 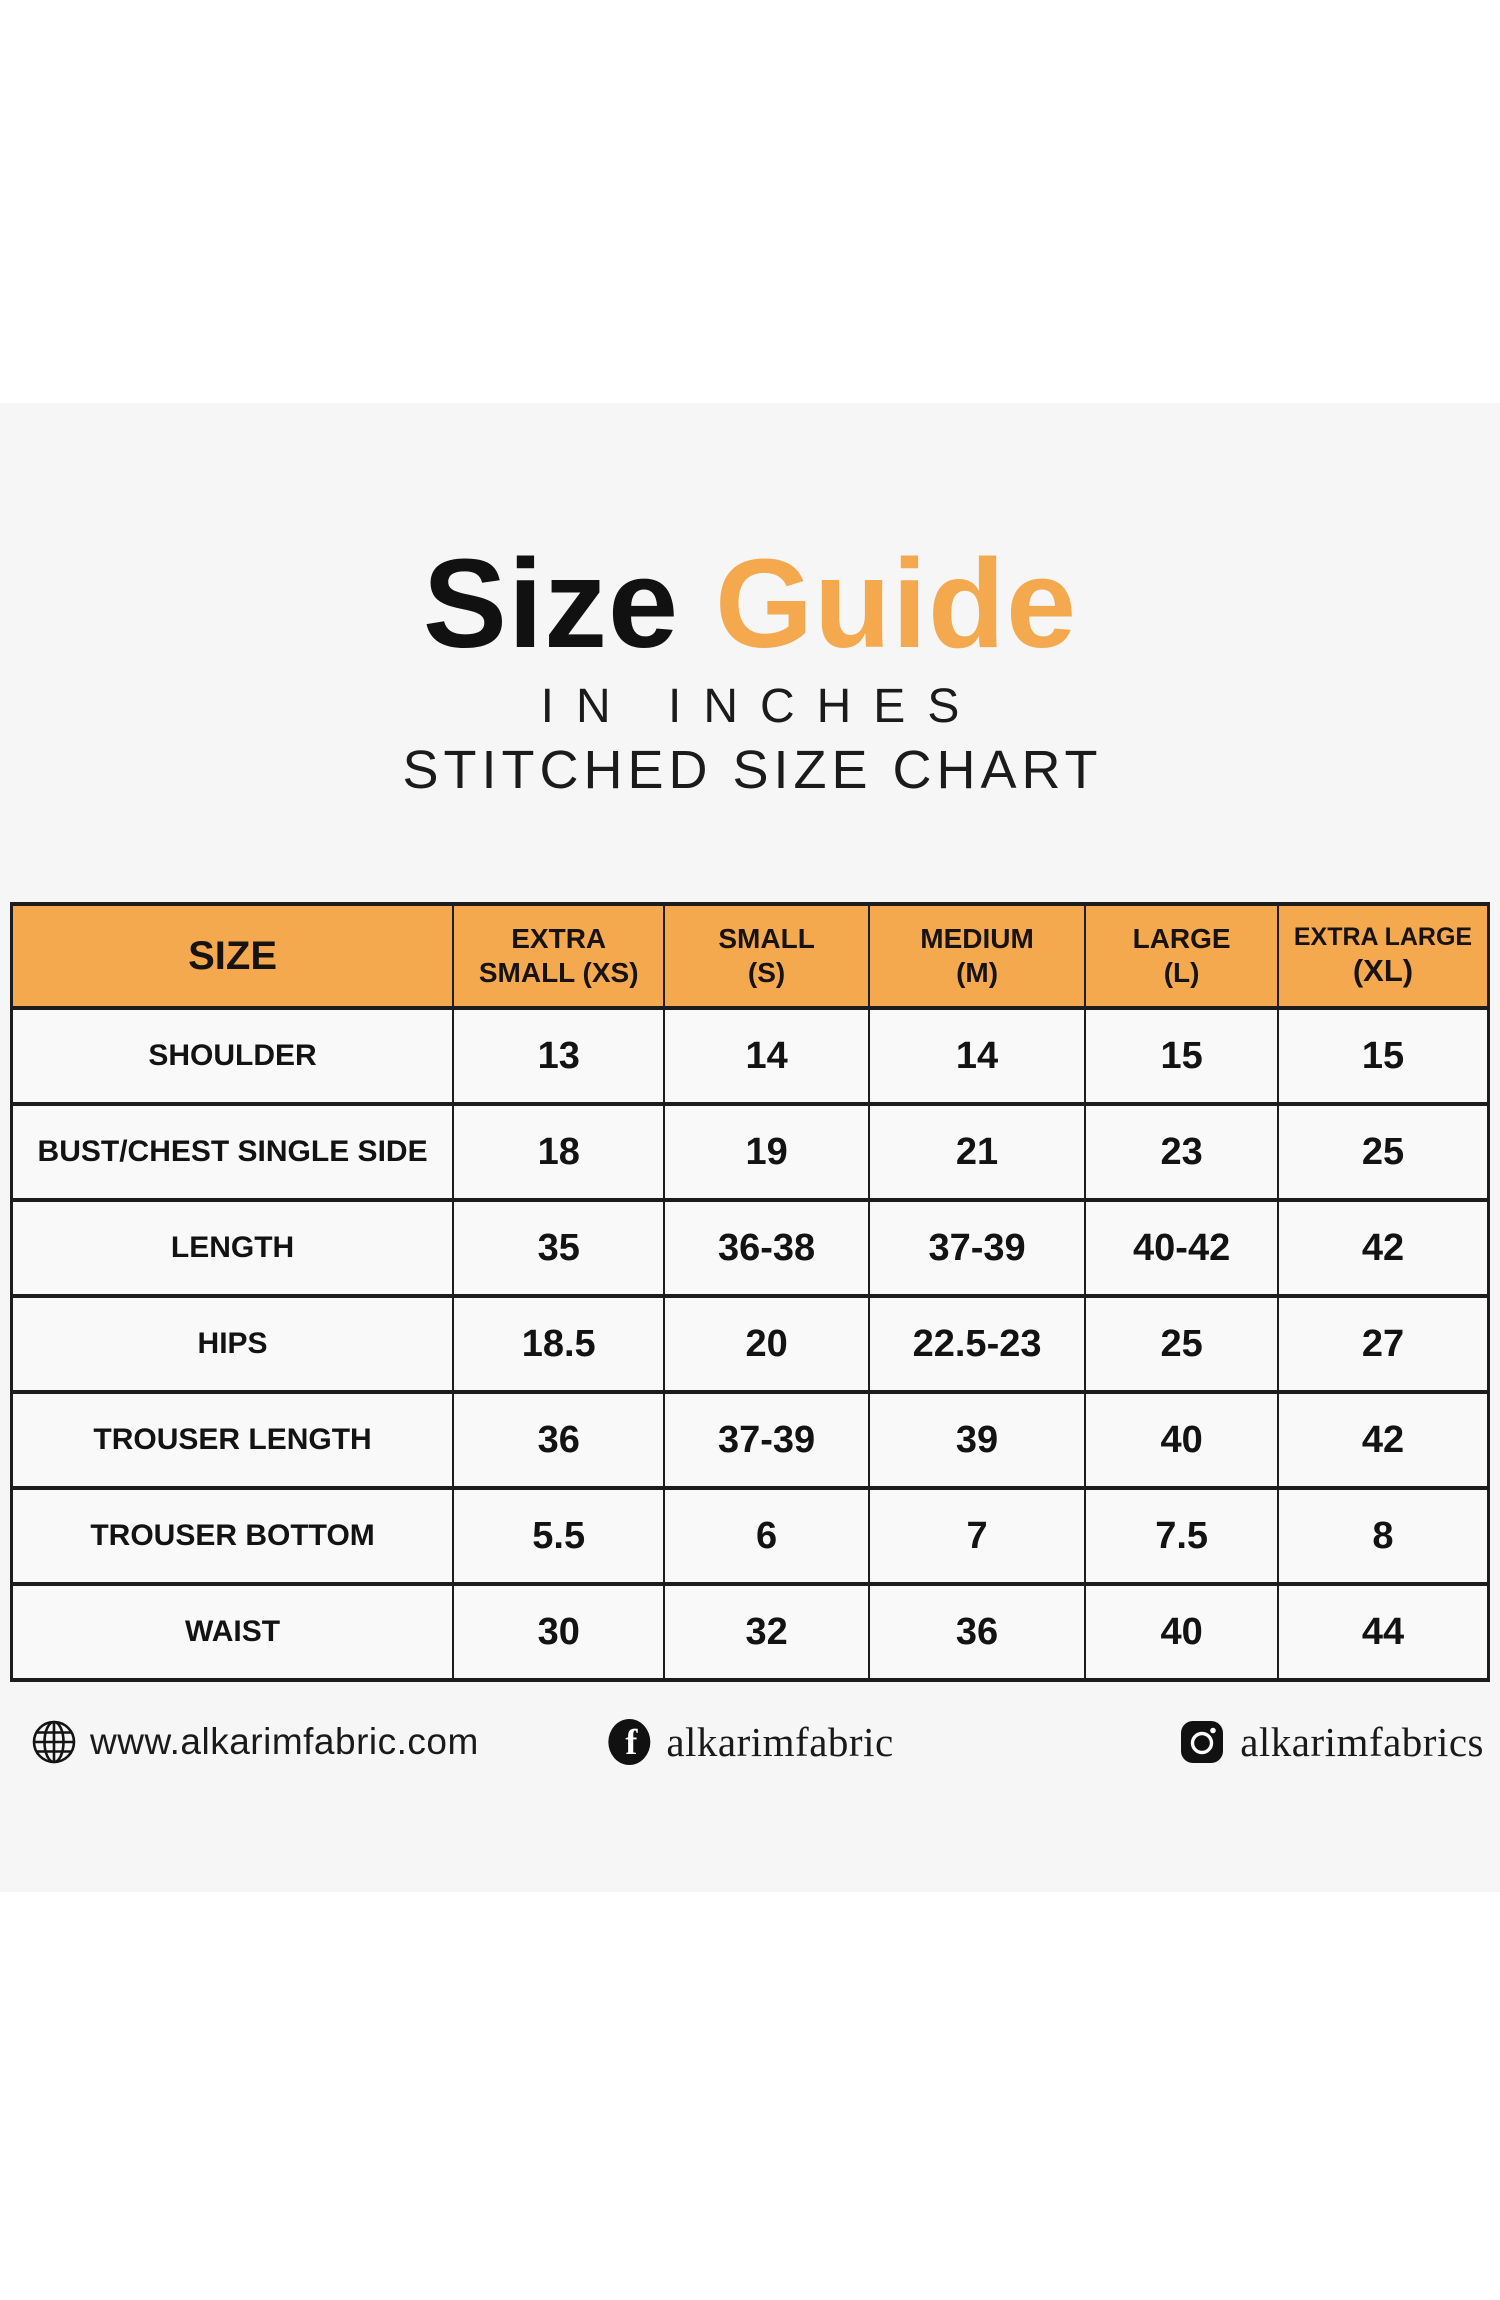 What do you see at coordinates (232, 1536) in the screenshot?
I see `row-label-cell: TROUSER BOTTOM` at bounding box center [232, 1536].